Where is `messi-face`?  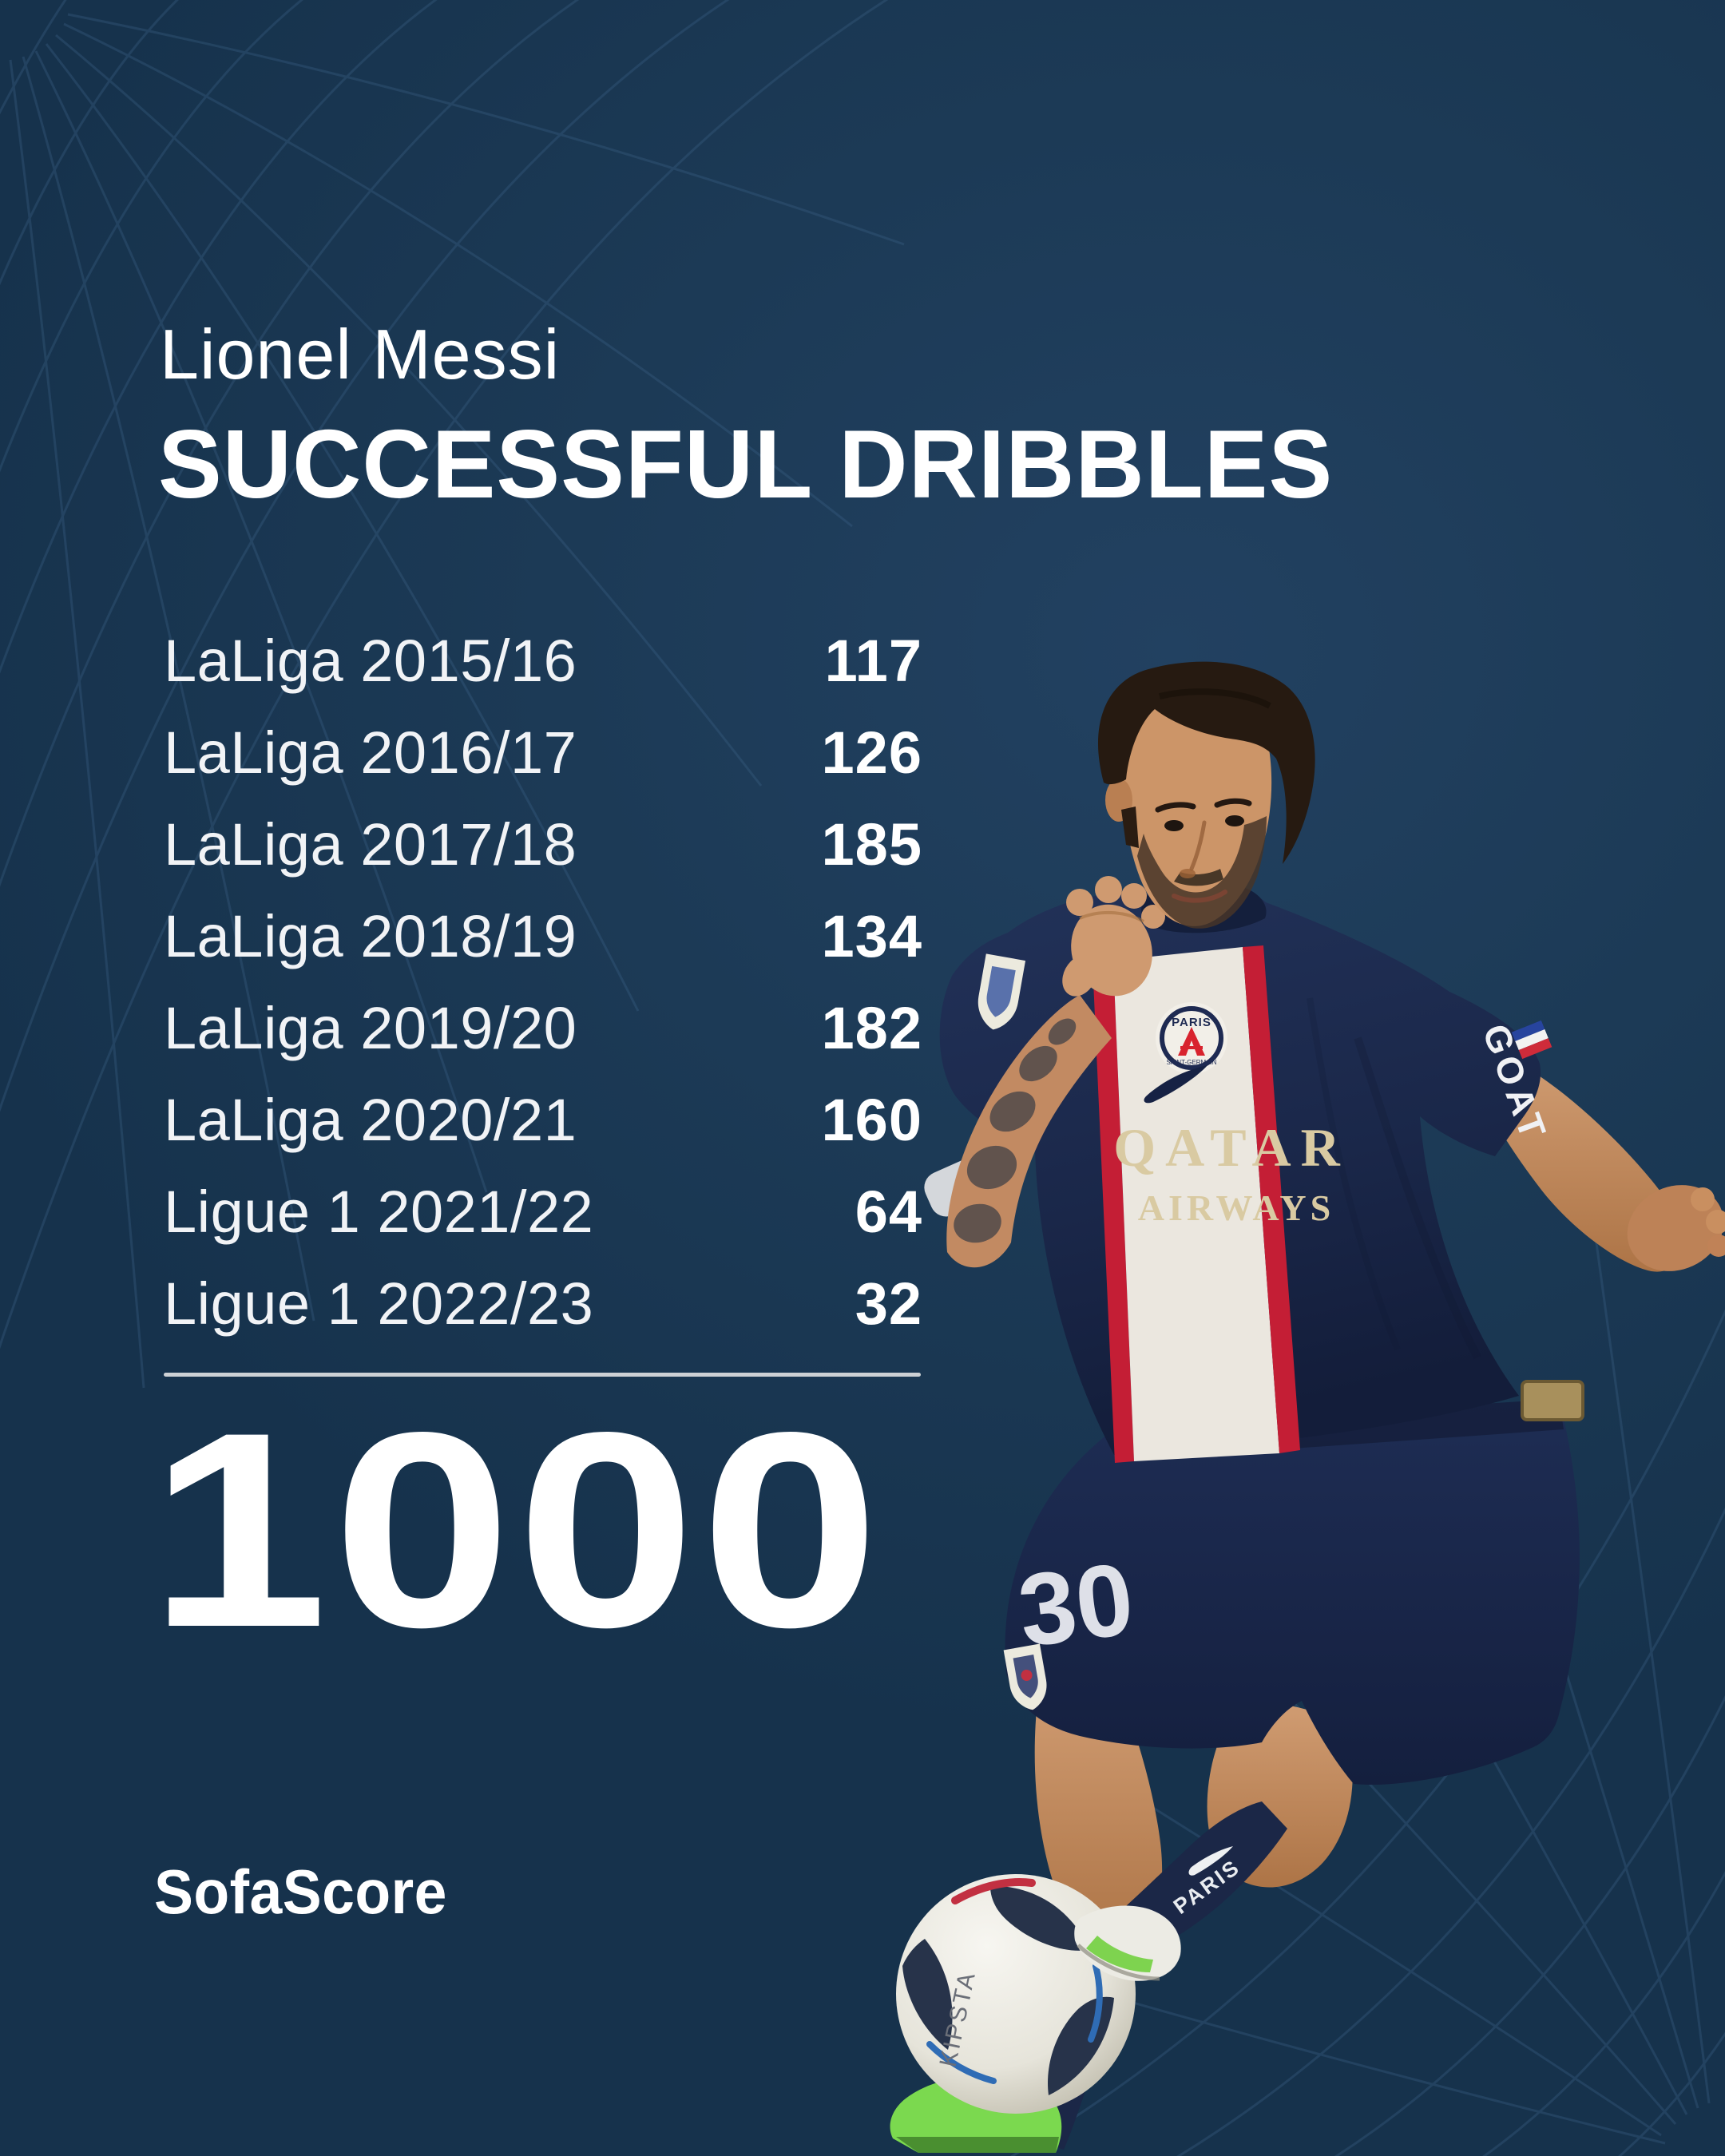
messi-face is located at coordinates (1196, 807).